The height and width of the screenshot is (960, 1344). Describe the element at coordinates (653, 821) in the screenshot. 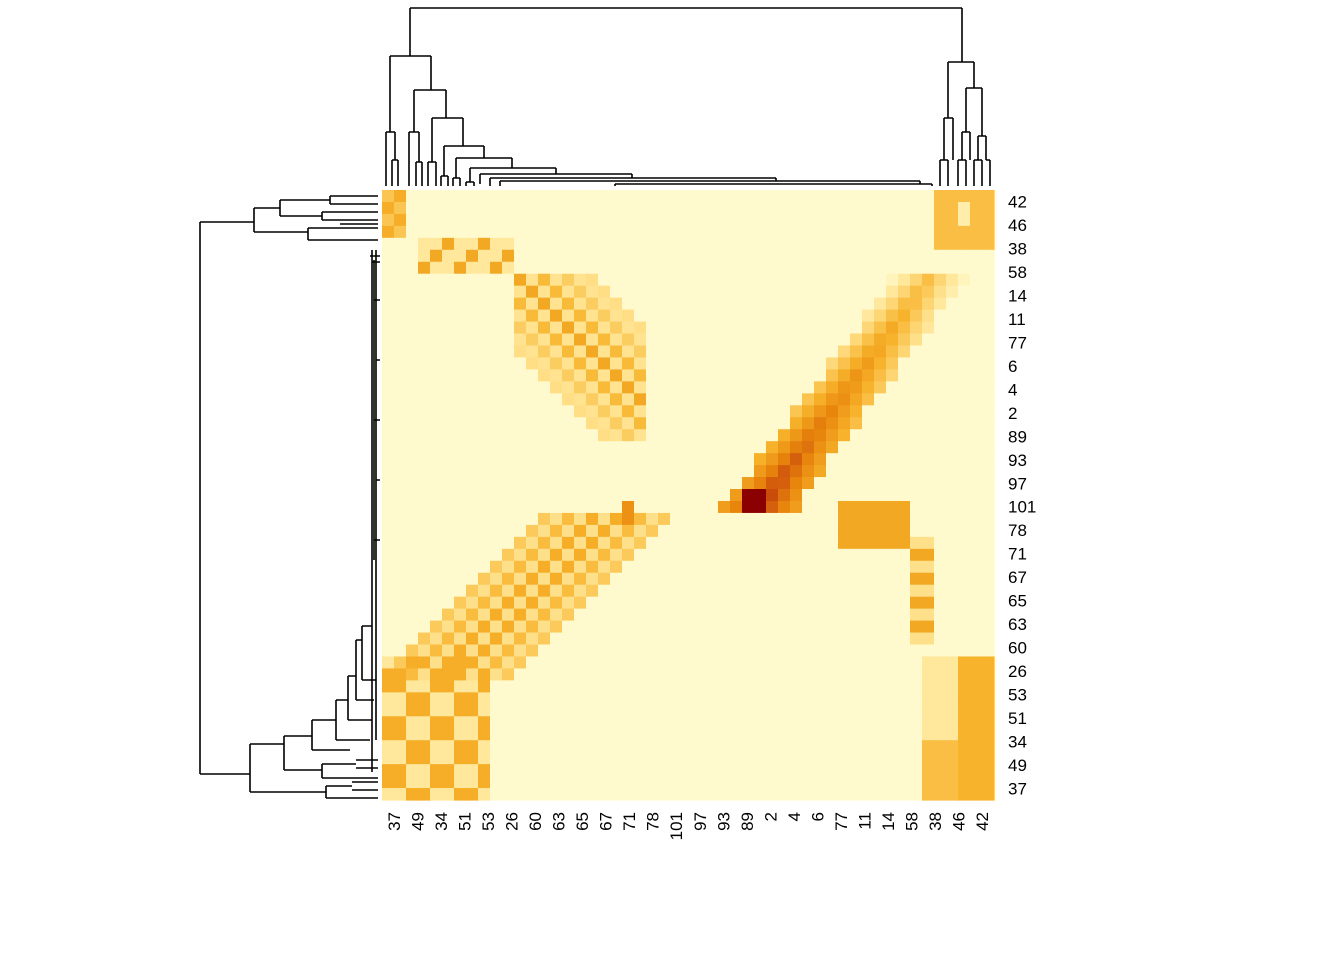

I see `column-label: 78` at that location.